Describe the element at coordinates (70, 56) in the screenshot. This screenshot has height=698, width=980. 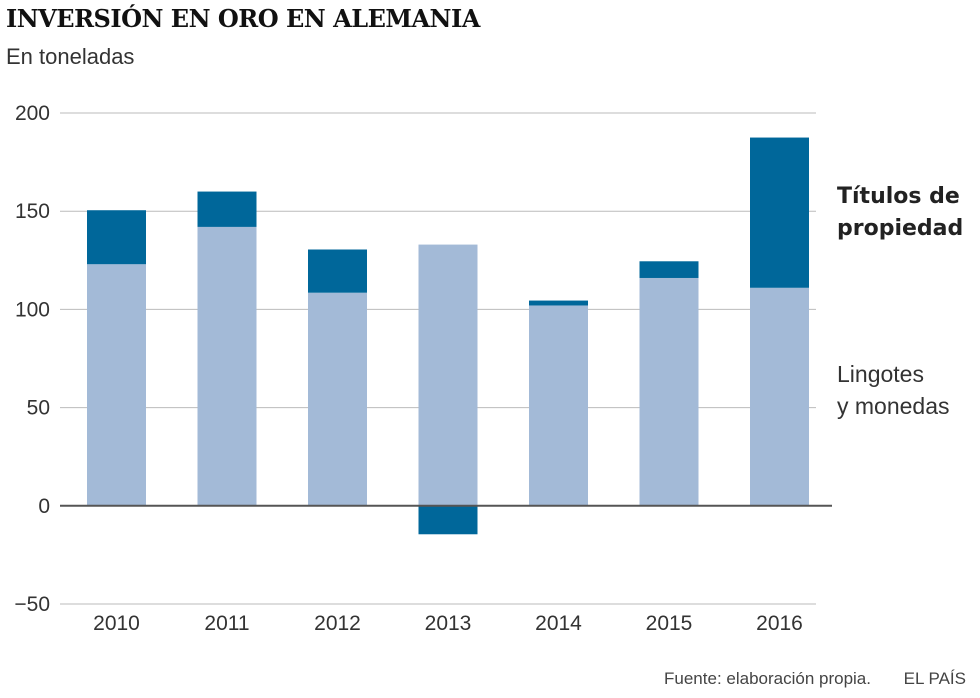
I see `chart-subtitle: En toneladas` at that location.